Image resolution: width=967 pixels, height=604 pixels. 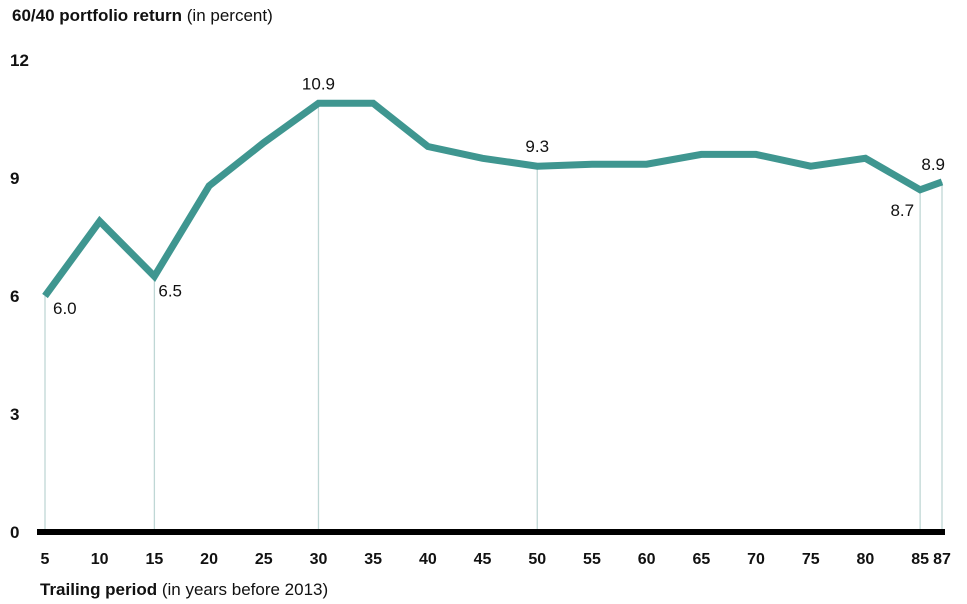 What do you see at coordinates (537, 559) in the screenshot?
I see `x-tick-label: 50` at bounding box center [537, 559].